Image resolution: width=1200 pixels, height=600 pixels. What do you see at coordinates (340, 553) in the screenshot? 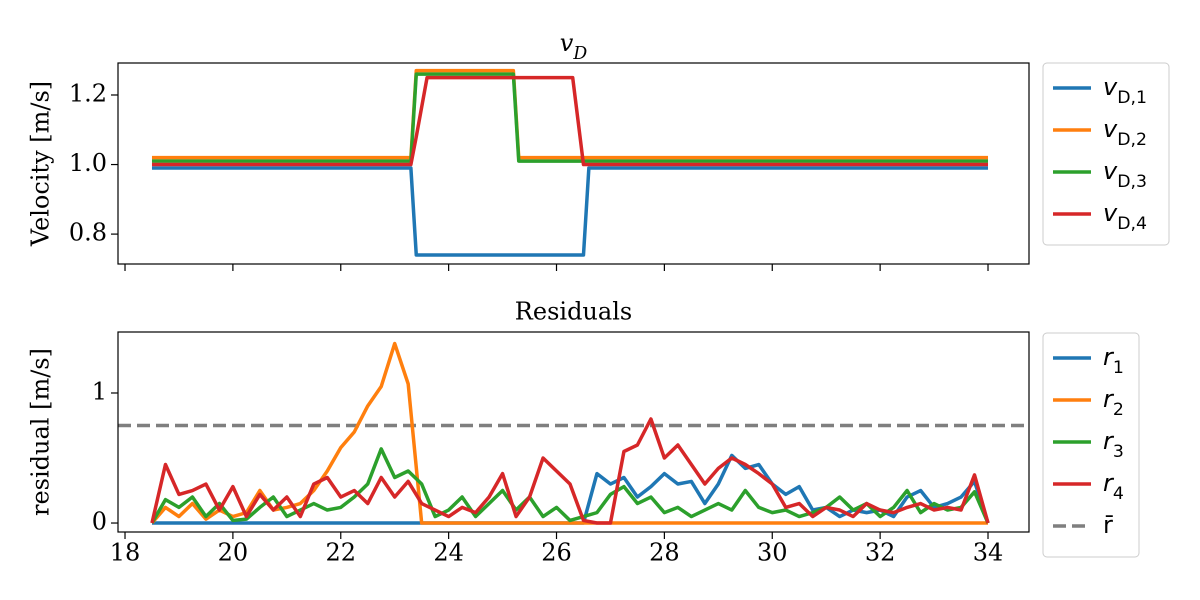
I see `x-tick-label: 22` at bounding box center [340, 553].